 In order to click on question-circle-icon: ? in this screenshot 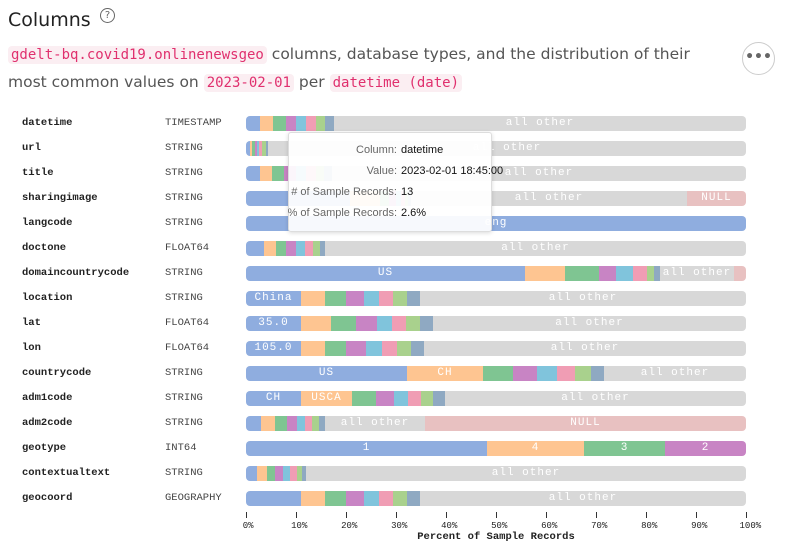, I will do `click(107, 15)`.